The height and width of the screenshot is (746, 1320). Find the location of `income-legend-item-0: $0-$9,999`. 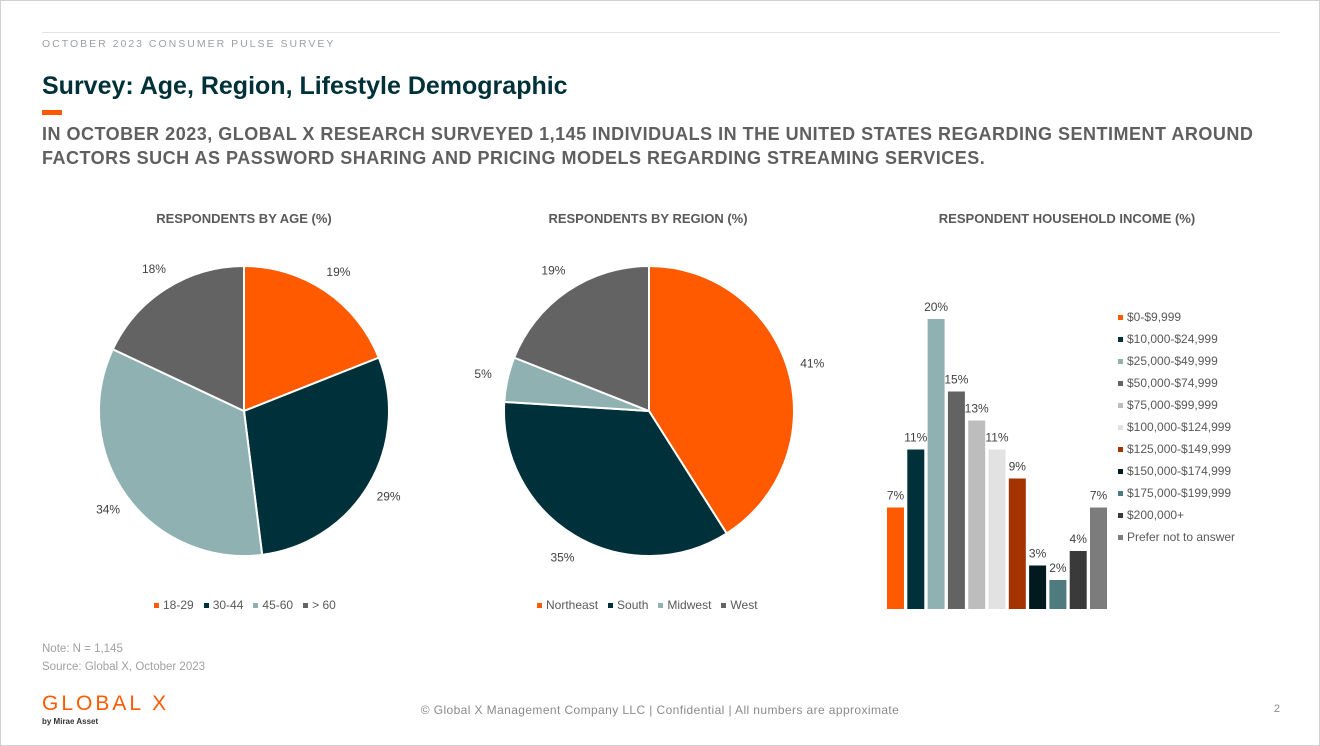

income-legend-item-0: $0-$9,999 is located at coordinates (1176, 317).